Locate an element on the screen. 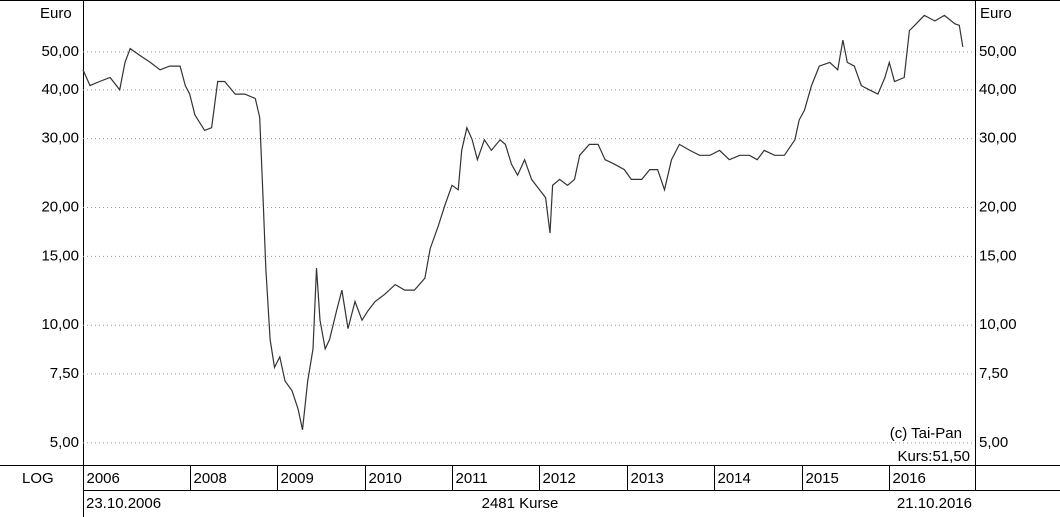 The height and width of the screenshot is (517, 1060). y-tick-label-right: 7,50 is located at coordinates (993, 373).